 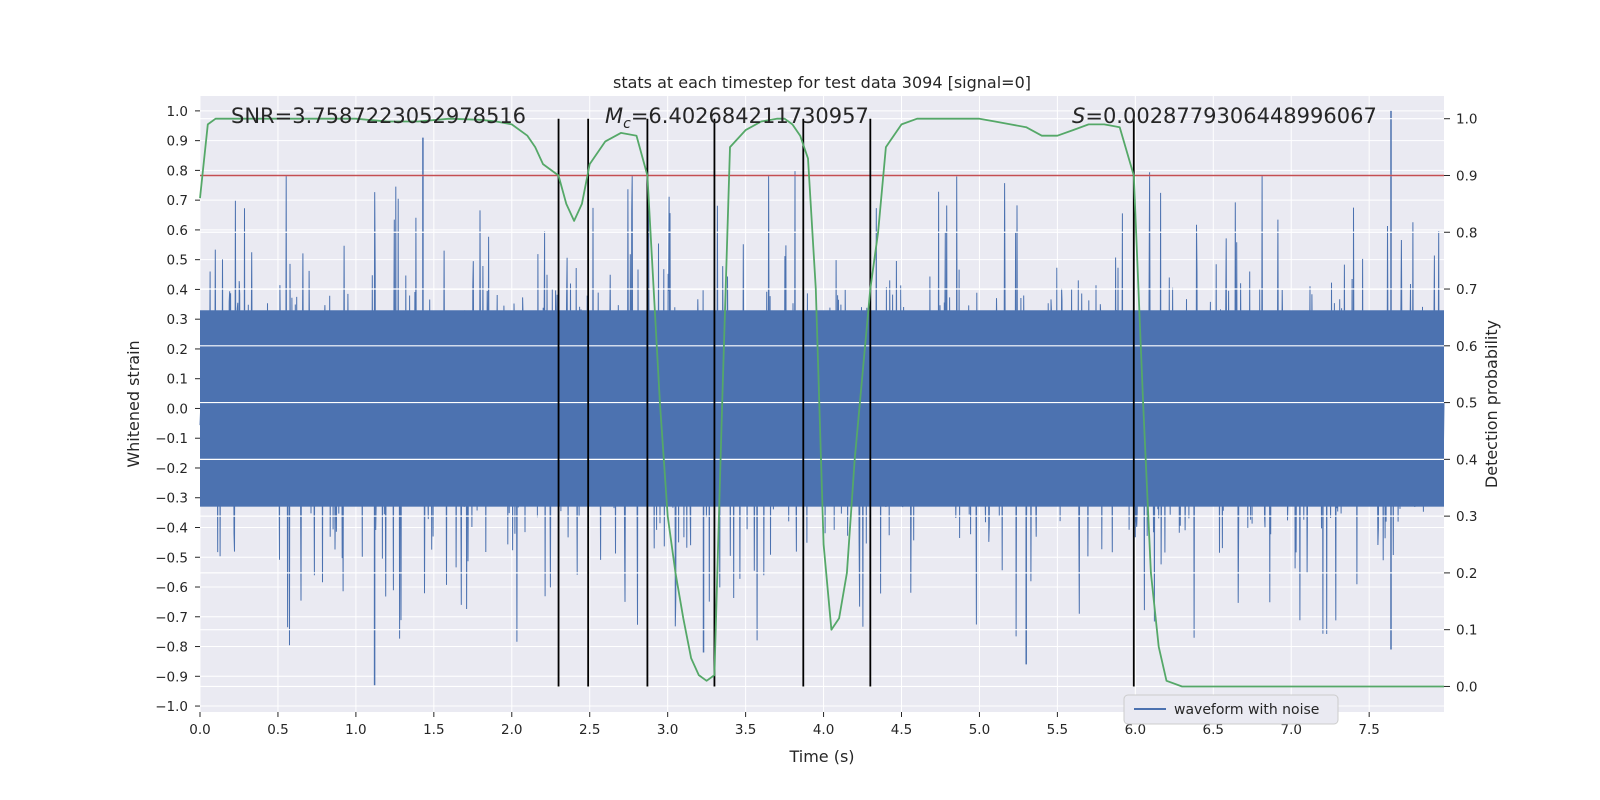 What do you see at coordinates (171, 707) in the screenshot?
I see `y-tick-label: −1.0` at bounding box center [171, 707].